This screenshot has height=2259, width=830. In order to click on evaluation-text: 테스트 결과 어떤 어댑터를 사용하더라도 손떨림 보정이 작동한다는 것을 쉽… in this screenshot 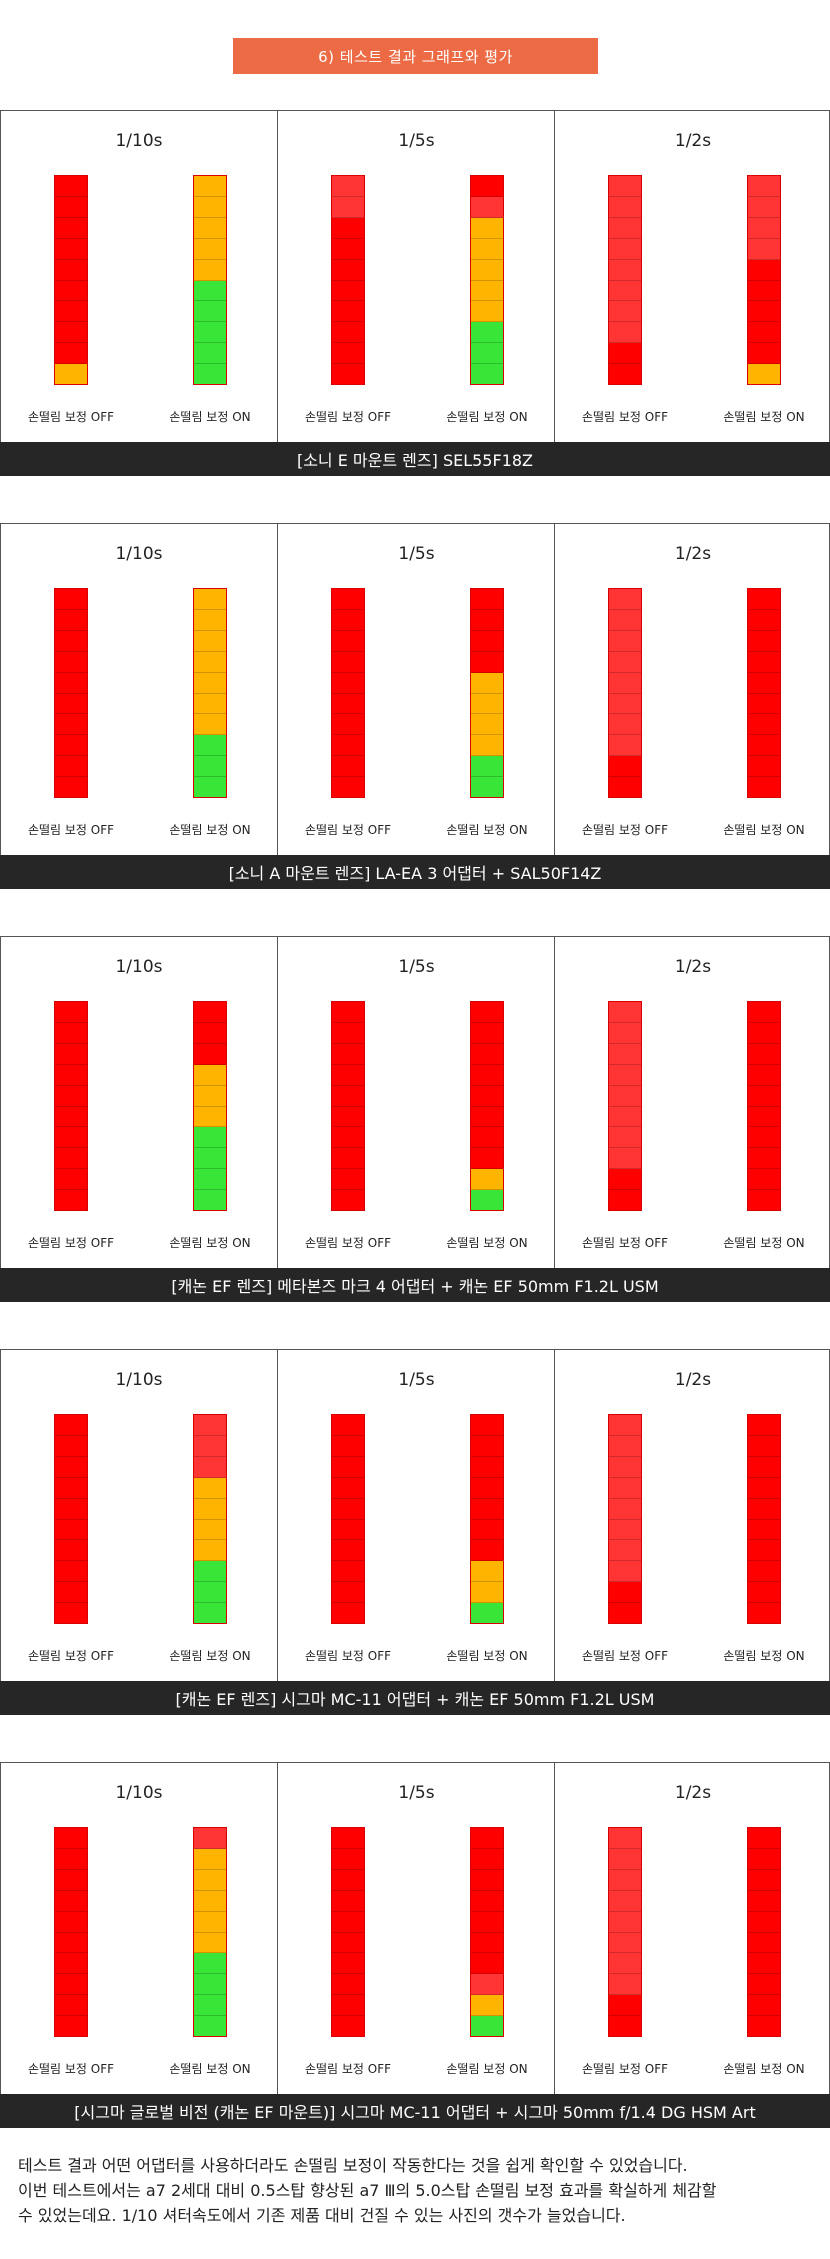, I will do `click(418, 2190)`.